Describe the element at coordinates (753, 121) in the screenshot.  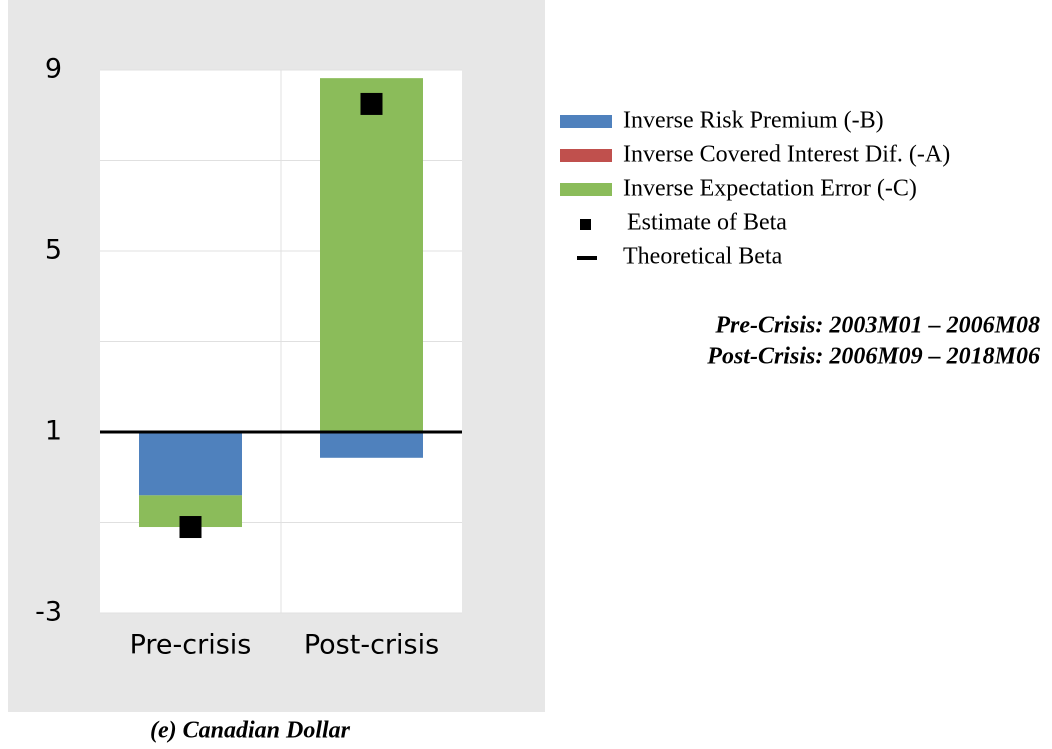
I see `legend-label: Inverse Risk Premium (-B)` at that location.